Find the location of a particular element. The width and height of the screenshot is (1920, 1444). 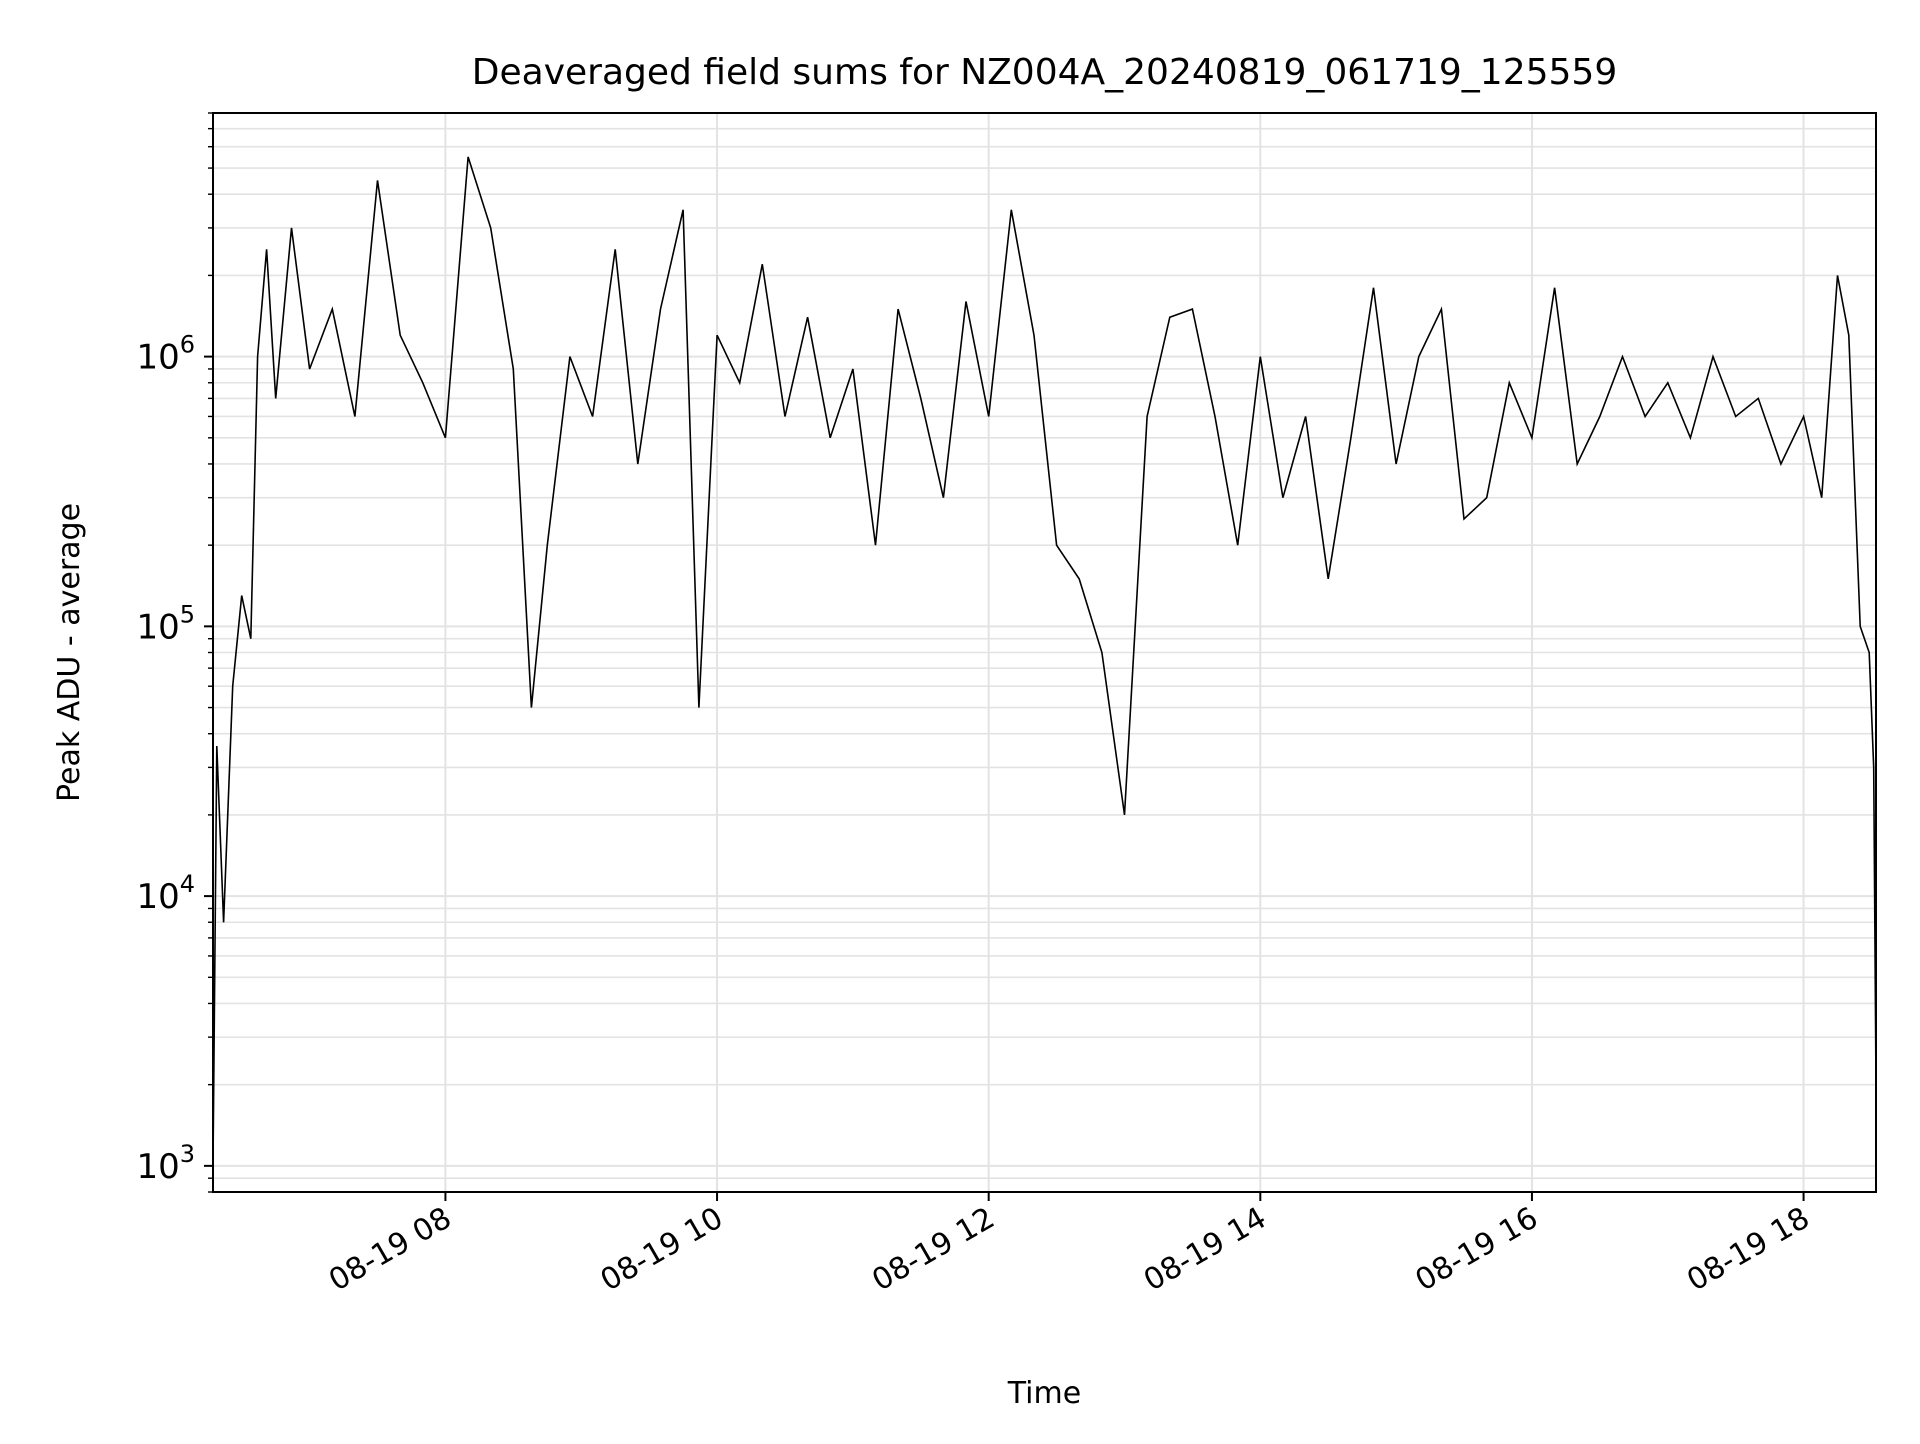

y-tick-label: 10⁵ is located at coordinates (165, 623).